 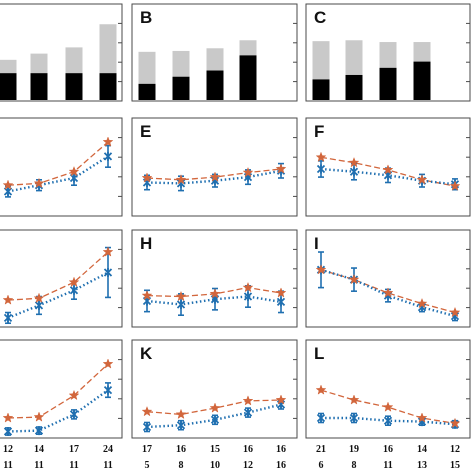 What do you see at coordinates (321, 465) in the screenshot?
I see `footer-label: 6` at bounding box center [321, 465].